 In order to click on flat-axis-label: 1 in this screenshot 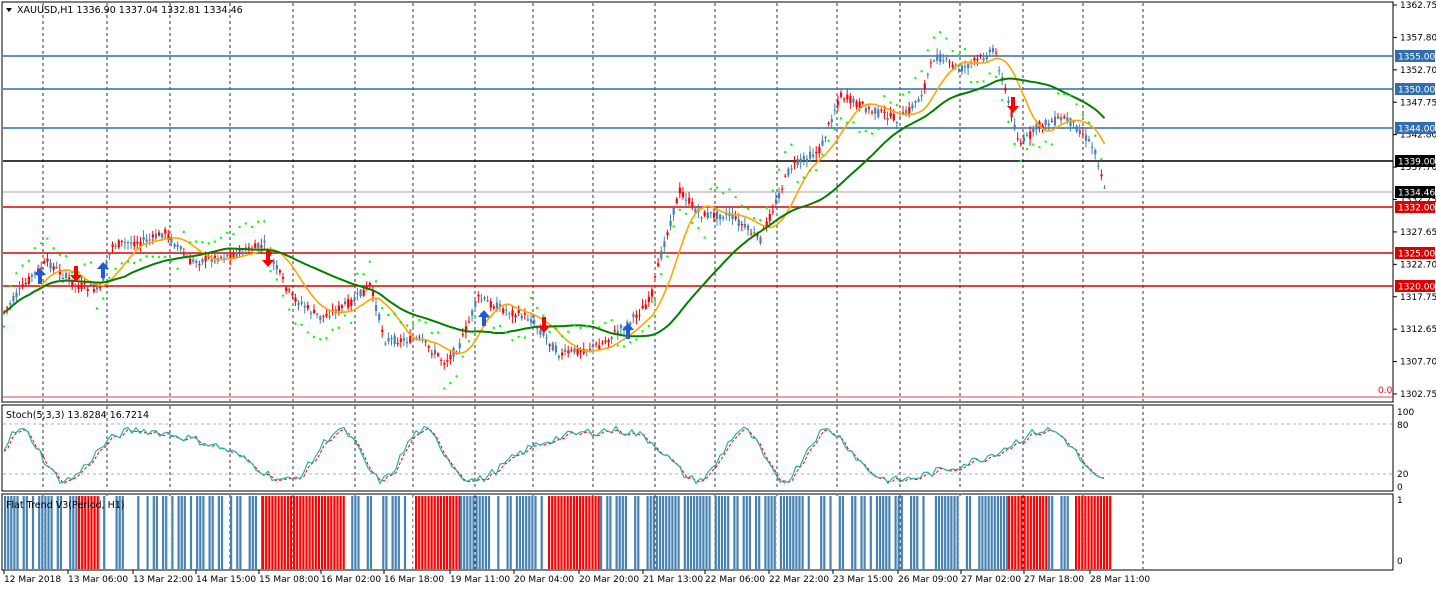, I will do `click(1400, 501)`.